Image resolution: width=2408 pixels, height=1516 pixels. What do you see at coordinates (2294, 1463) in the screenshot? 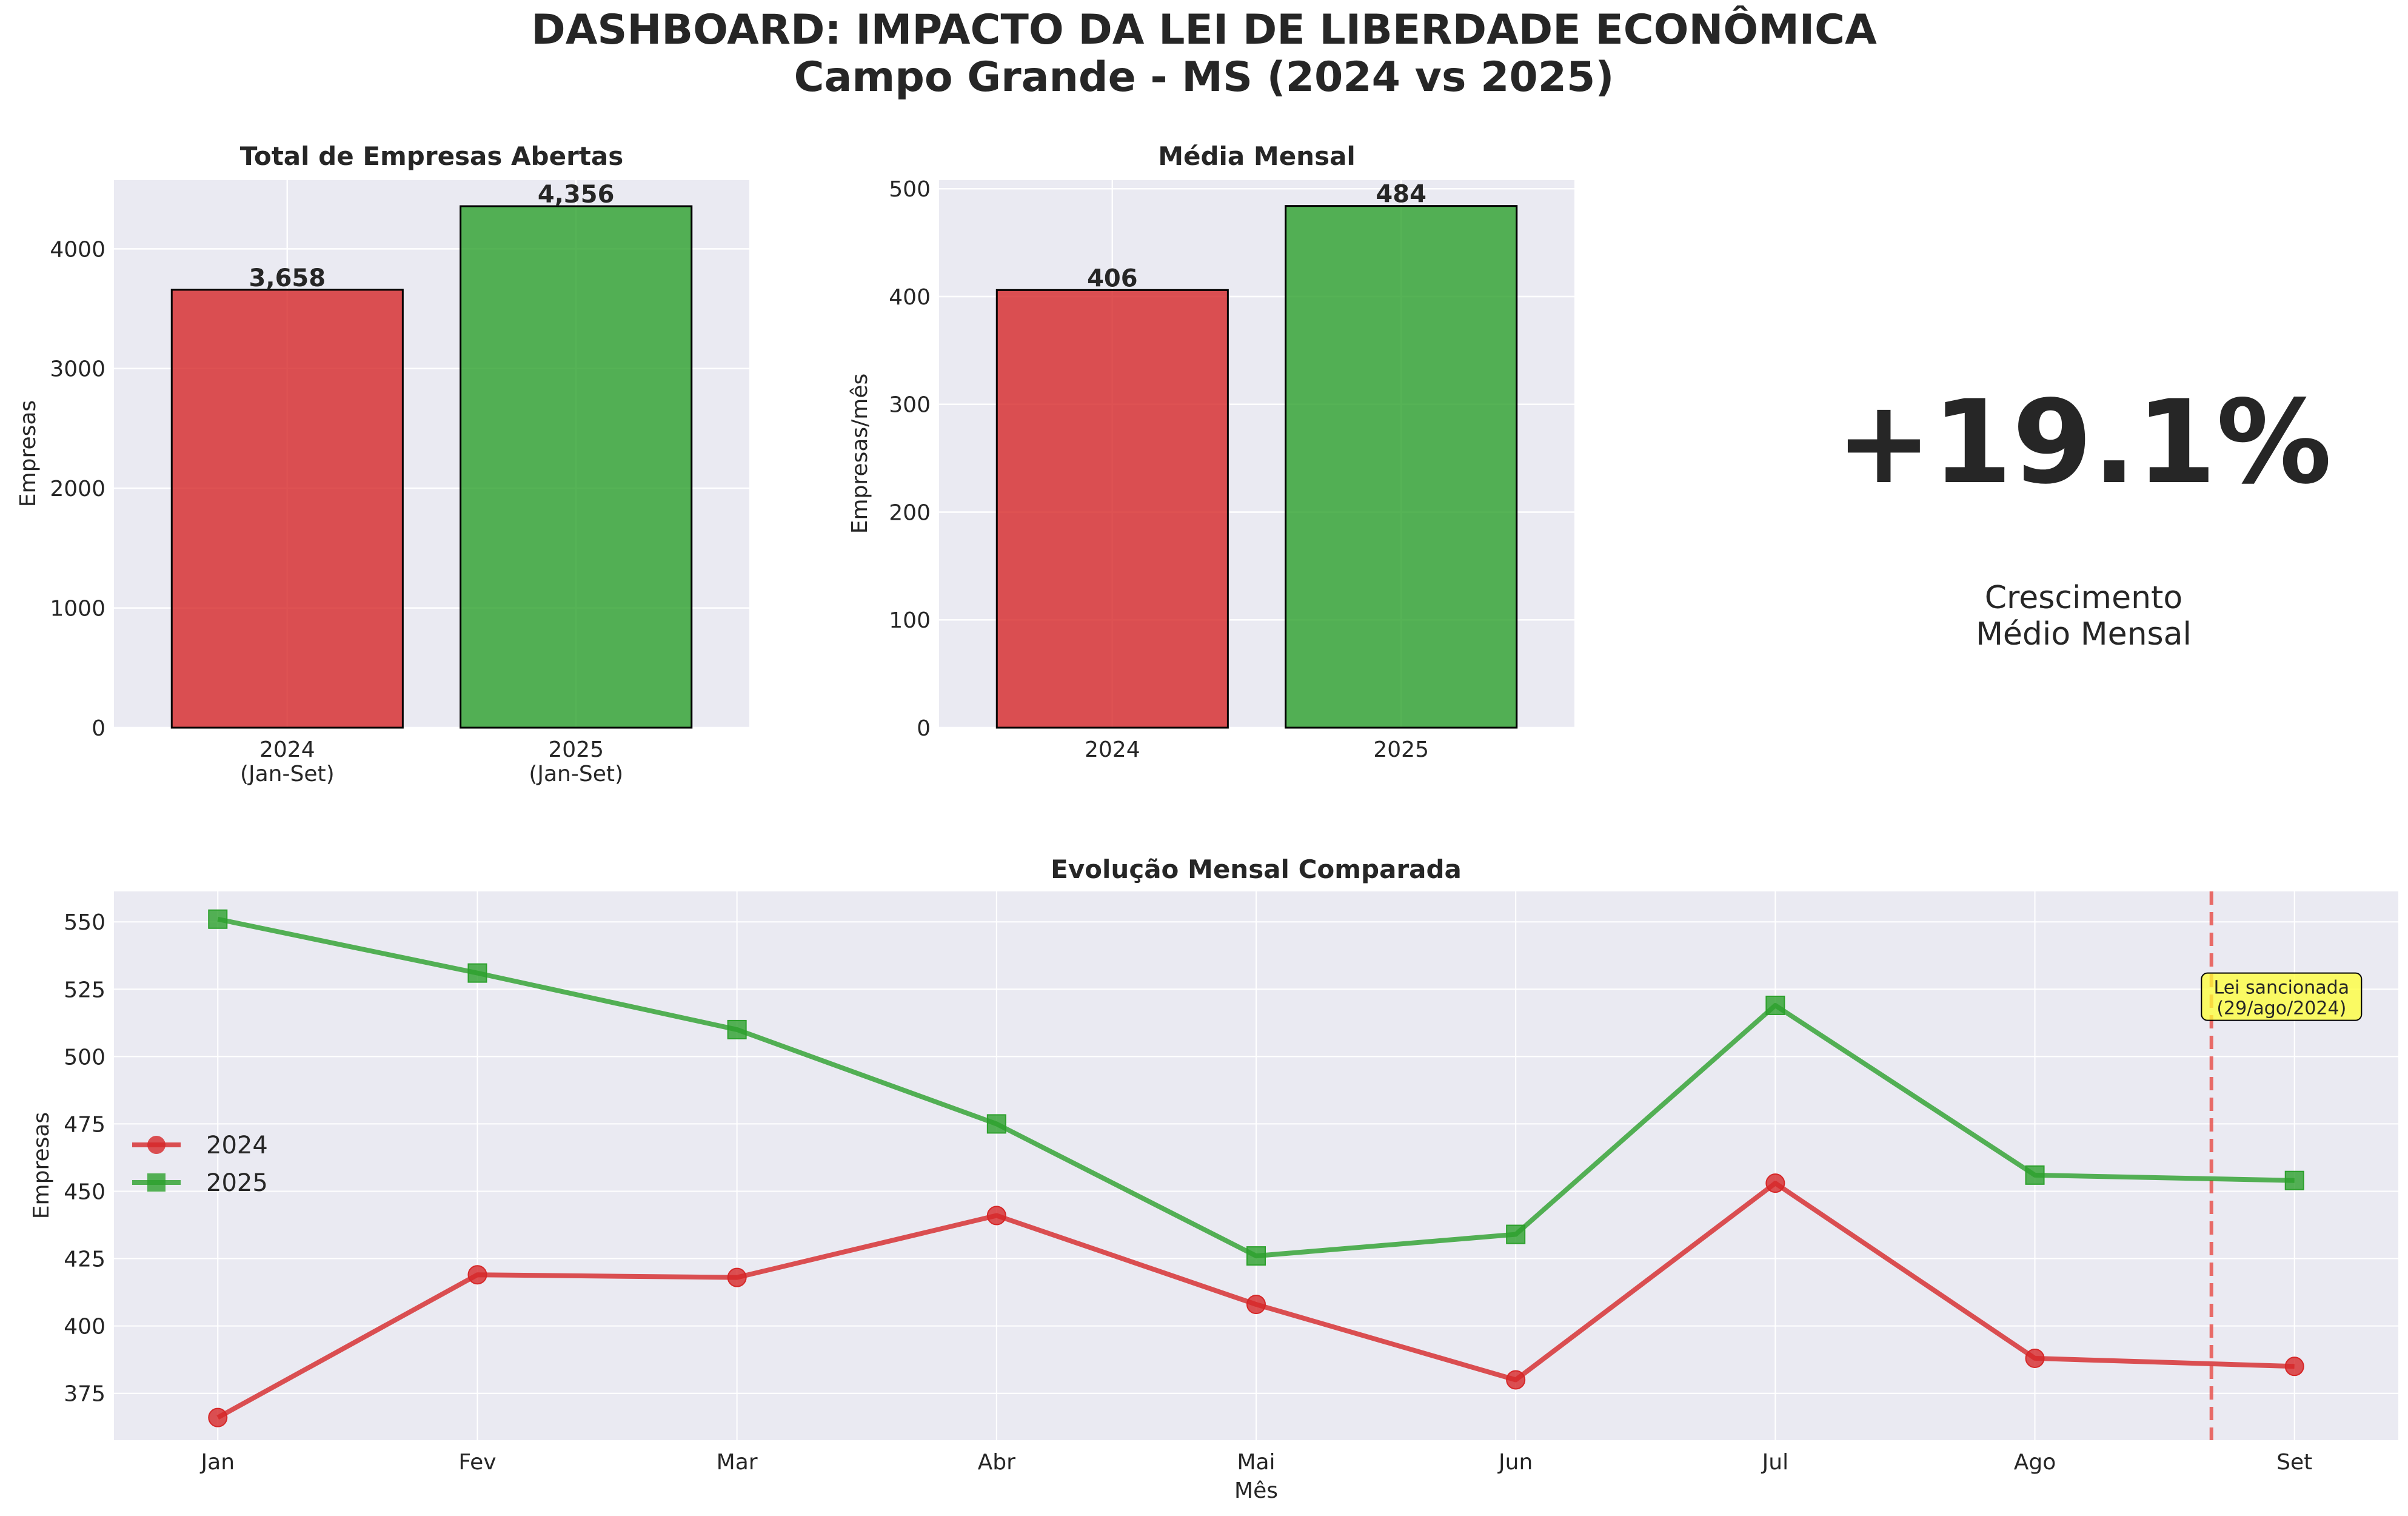
I see `x-tick-label: Set` at bounding box center [2294, 1463].